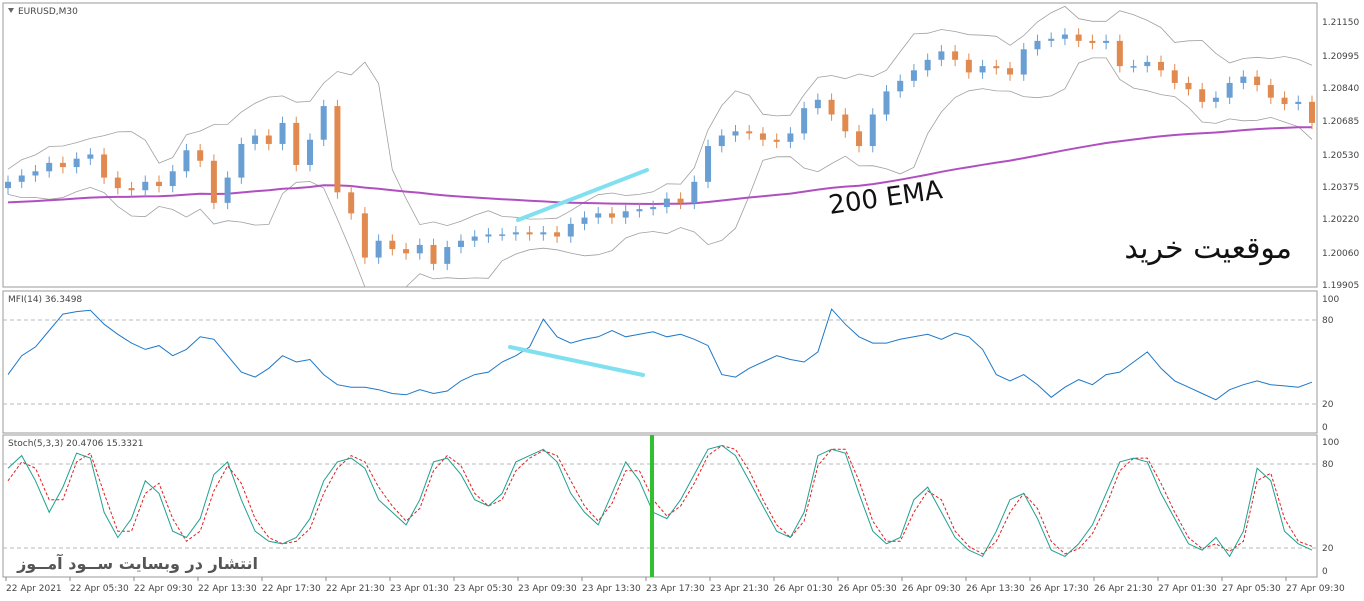 The width and height of the screenshot is (1364, 601). What do you see at coordinates (1340, 57) in the screenshot?
I see `price-tick: 1.20995` at bounding box center [1340, 57].